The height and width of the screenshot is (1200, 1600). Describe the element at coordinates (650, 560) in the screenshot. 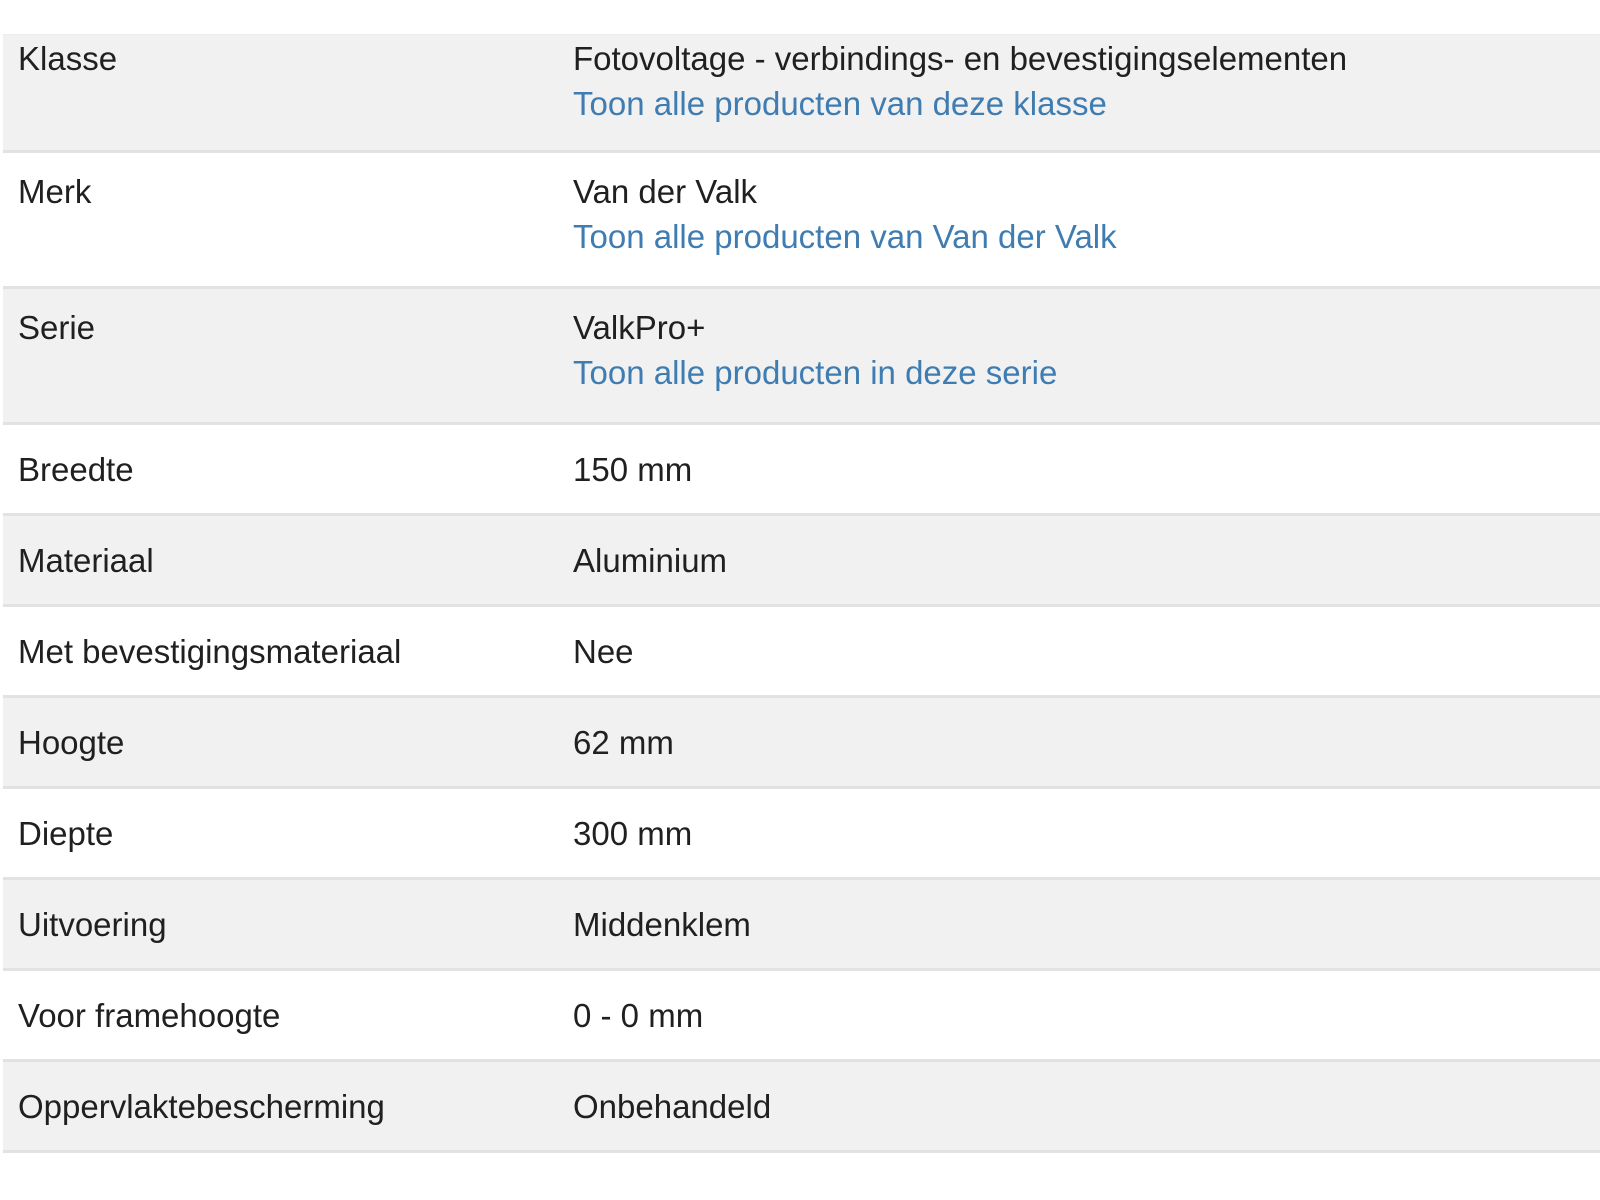

I see `spec-value: Aluminium` at that location.